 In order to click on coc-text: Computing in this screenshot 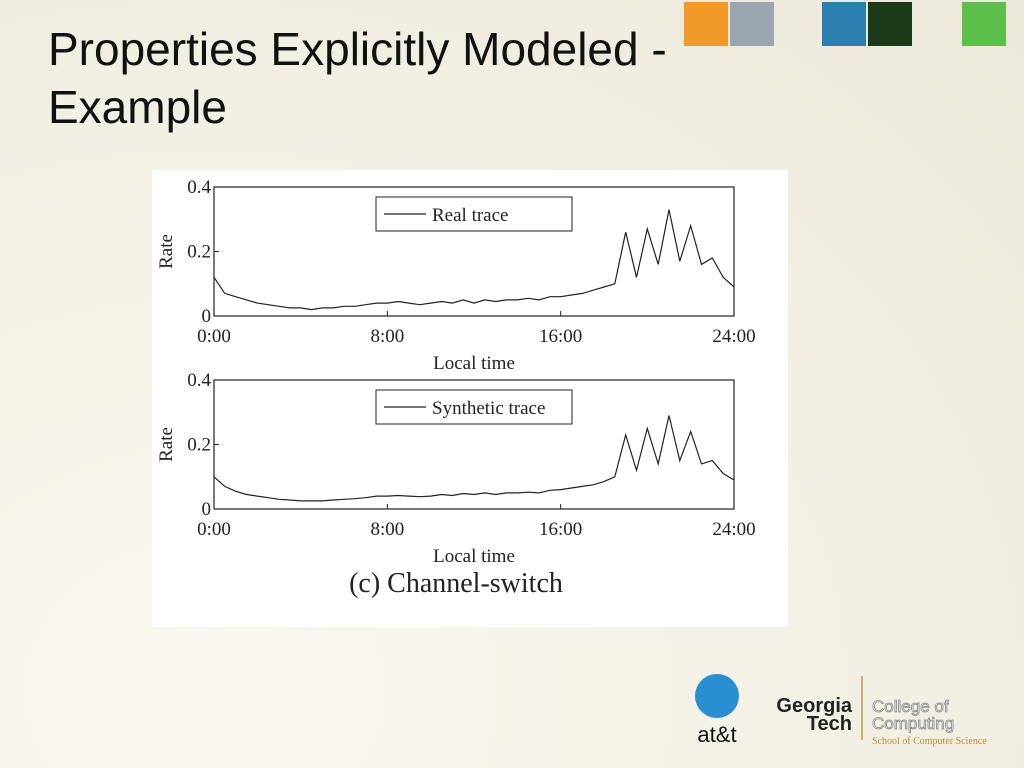, I will do `click(913, 723)`.